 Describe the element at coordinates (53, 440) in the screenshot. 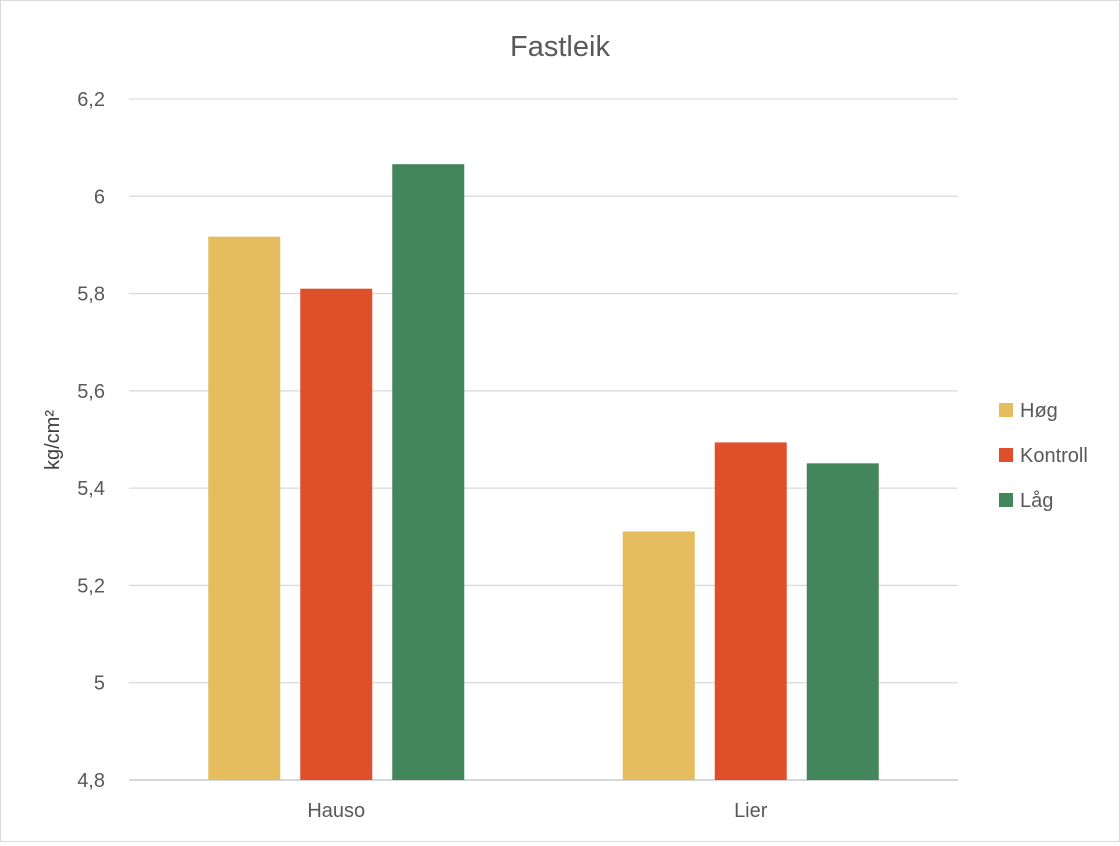

I see `y-axis-label: kg/cm²` at that location.